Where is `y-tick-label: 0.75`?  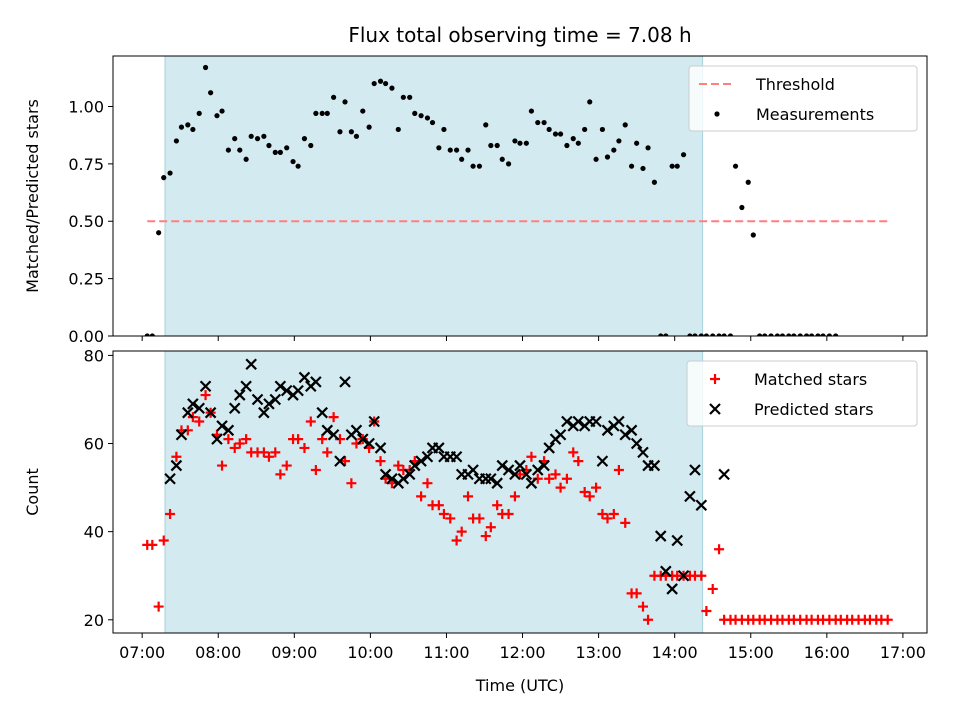
y-tick-label: 0.75 is located at coordinates (86, 164).